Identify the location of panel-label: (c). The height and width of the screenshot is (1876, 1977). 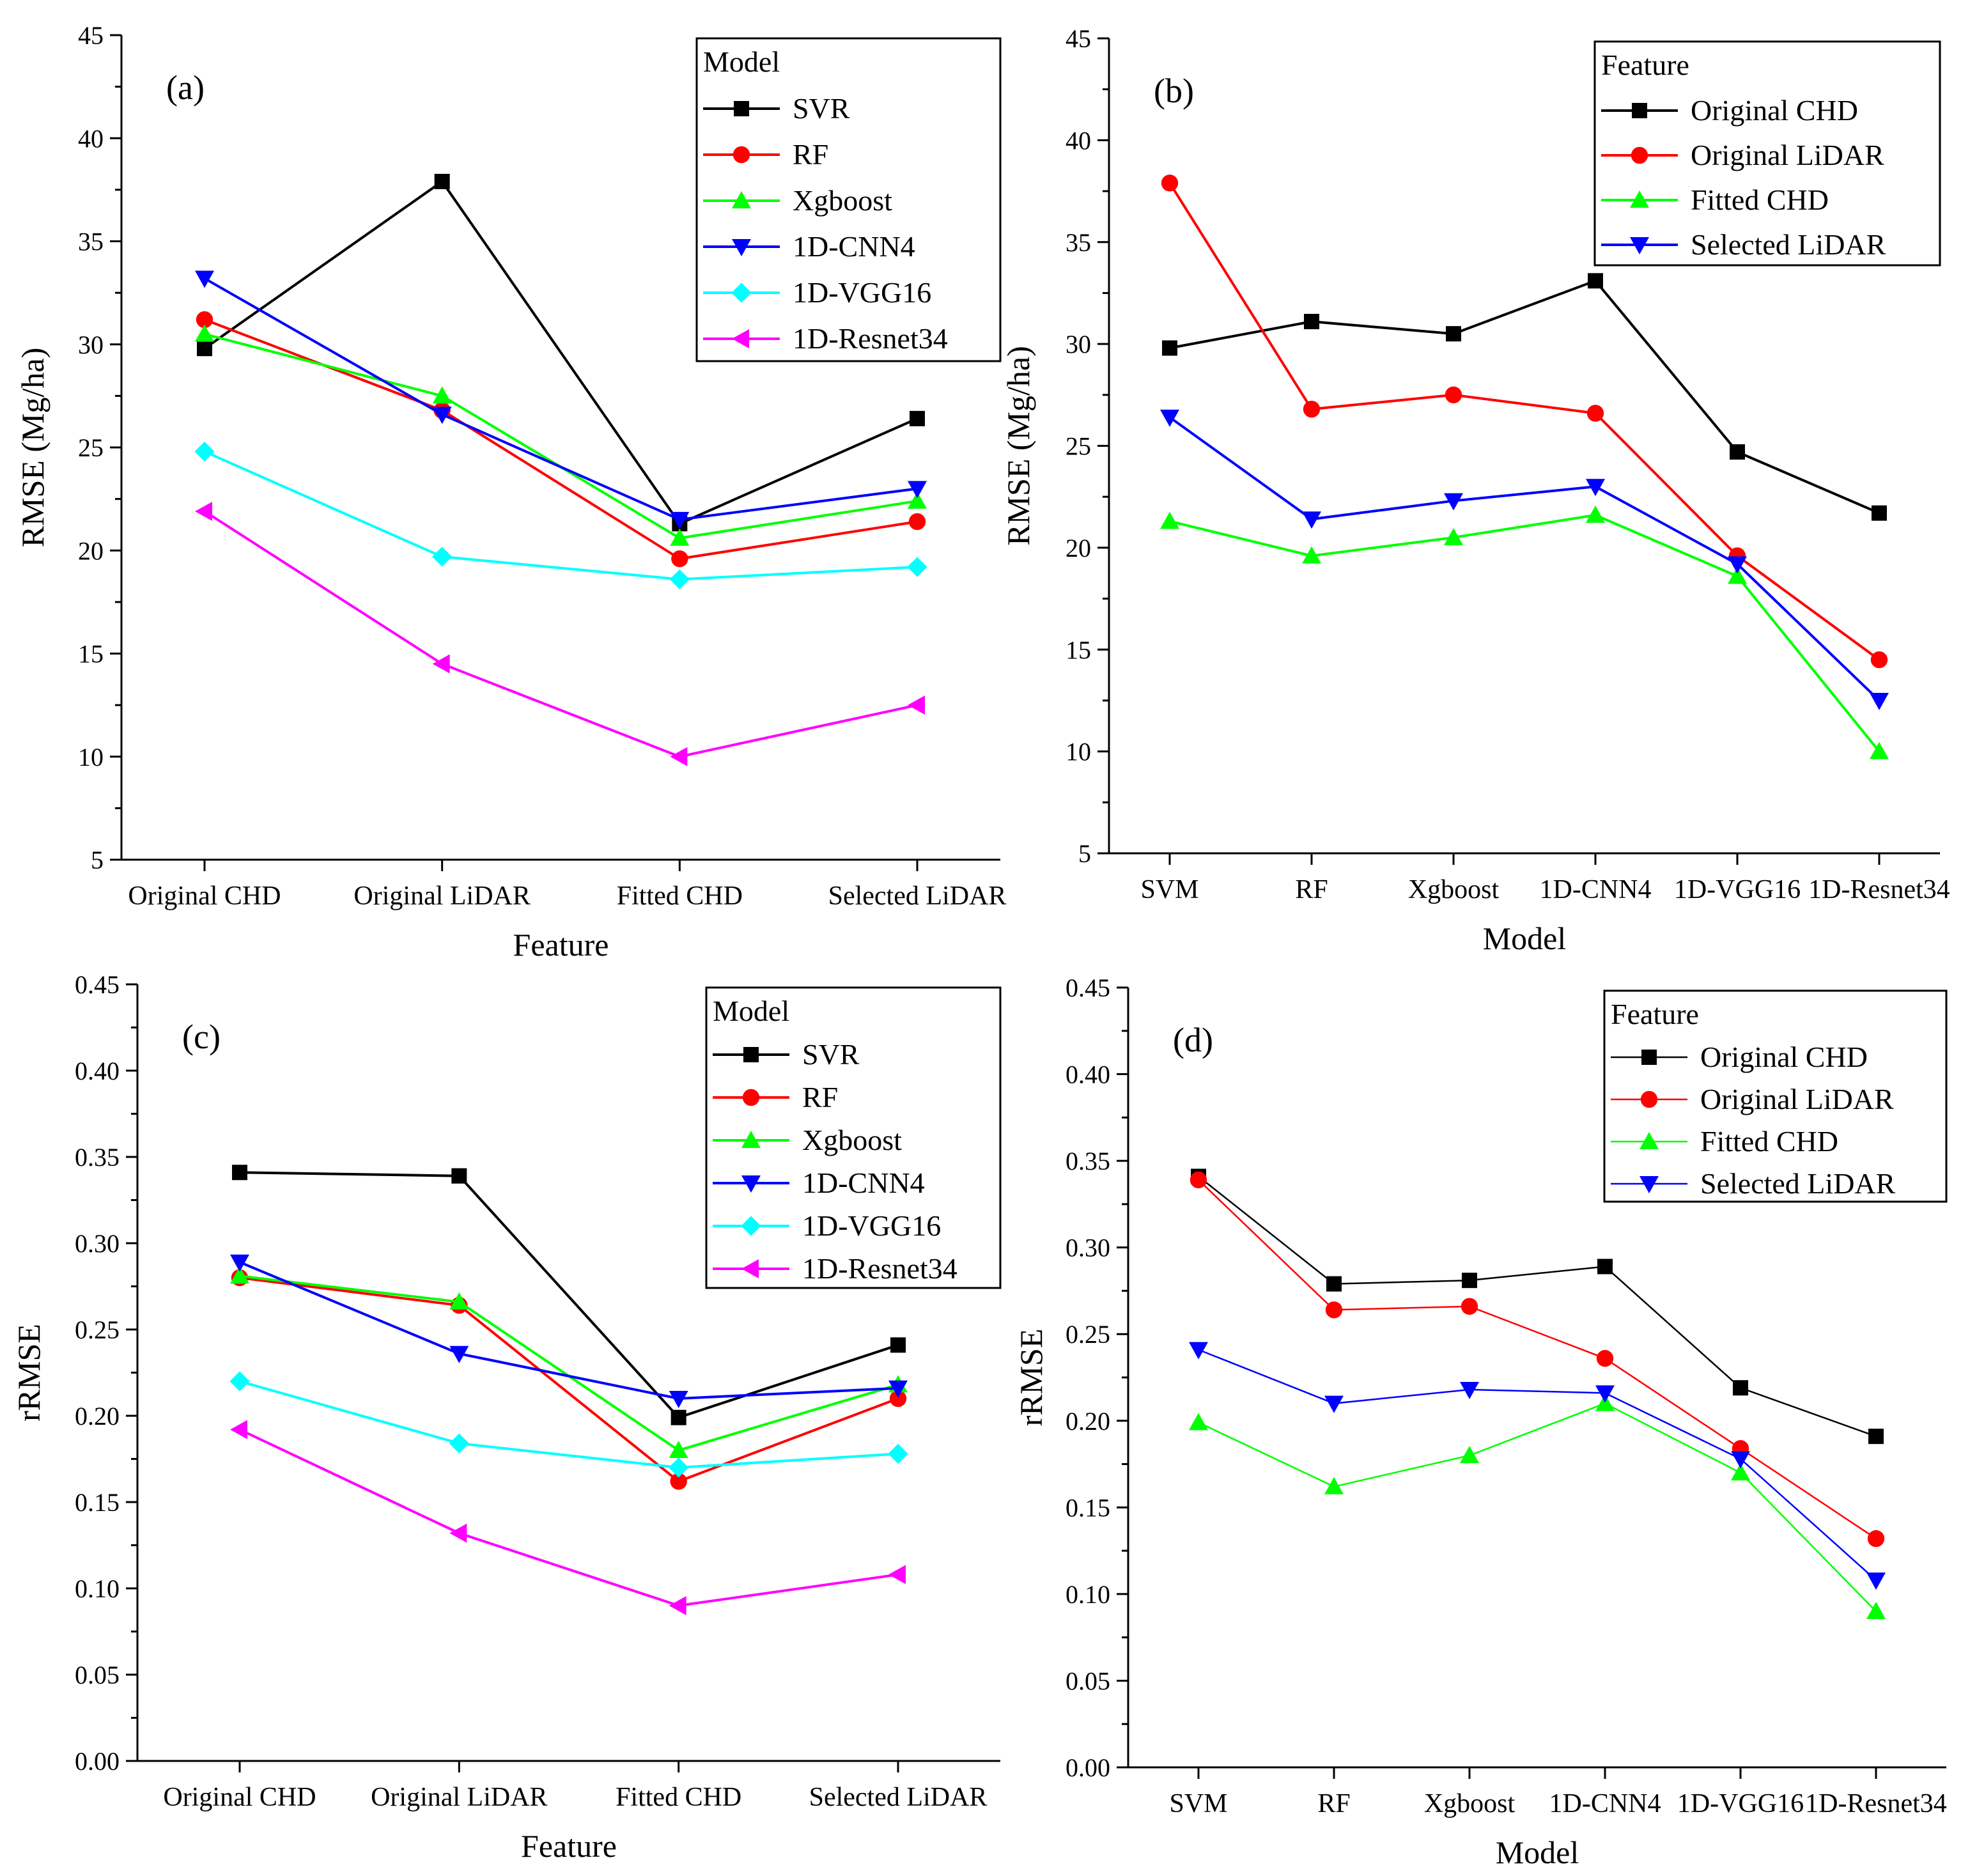
(202, 1037).